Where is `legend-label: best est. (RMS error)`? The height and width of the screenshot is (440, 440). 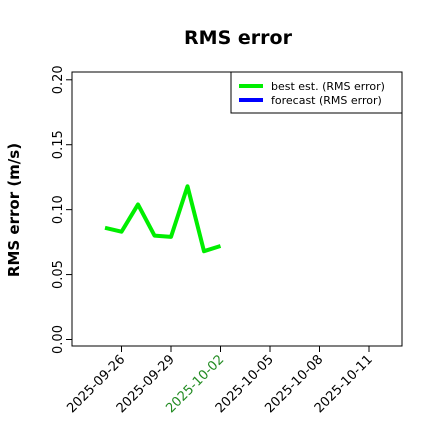
legend-label: best est. (RMS error) is located at coordinates (328, 86).